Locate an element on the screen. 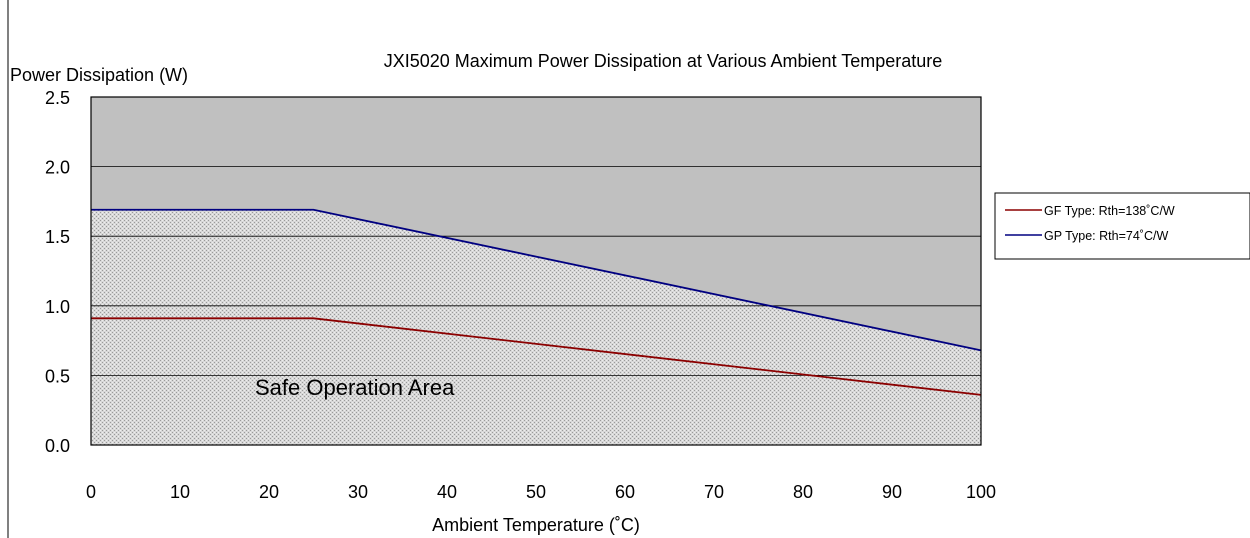 This screenshot has width=1250, height=538. series-line-gf is located at coordinates (536, 356).